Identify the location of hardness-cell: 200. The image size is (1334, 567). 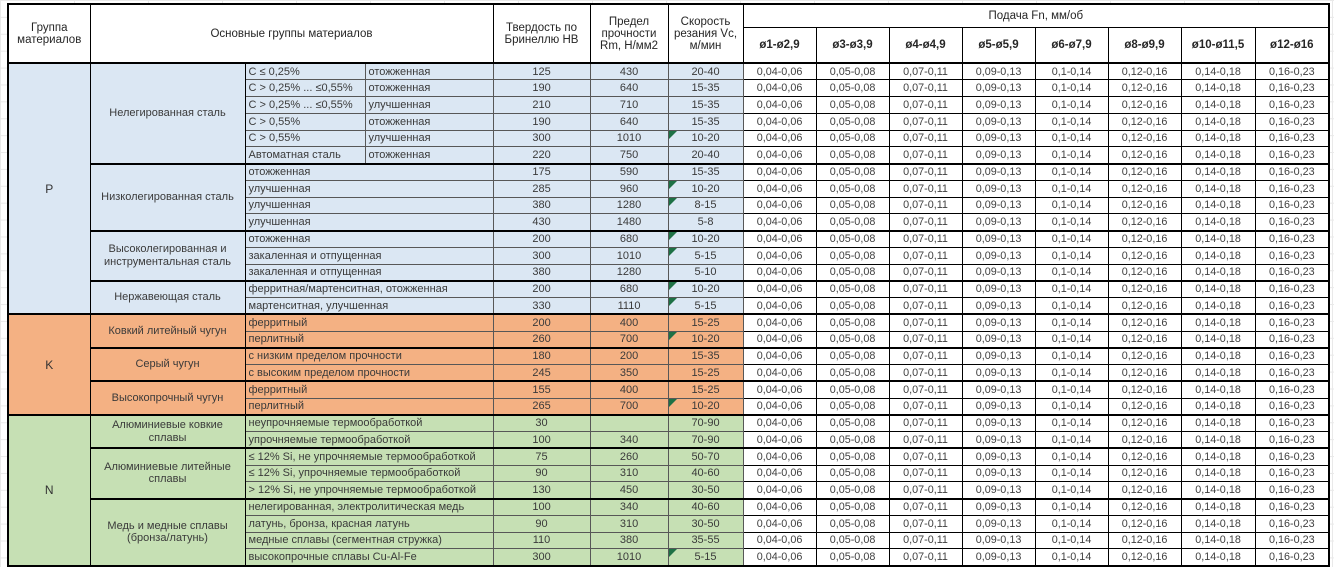
(541, 322).